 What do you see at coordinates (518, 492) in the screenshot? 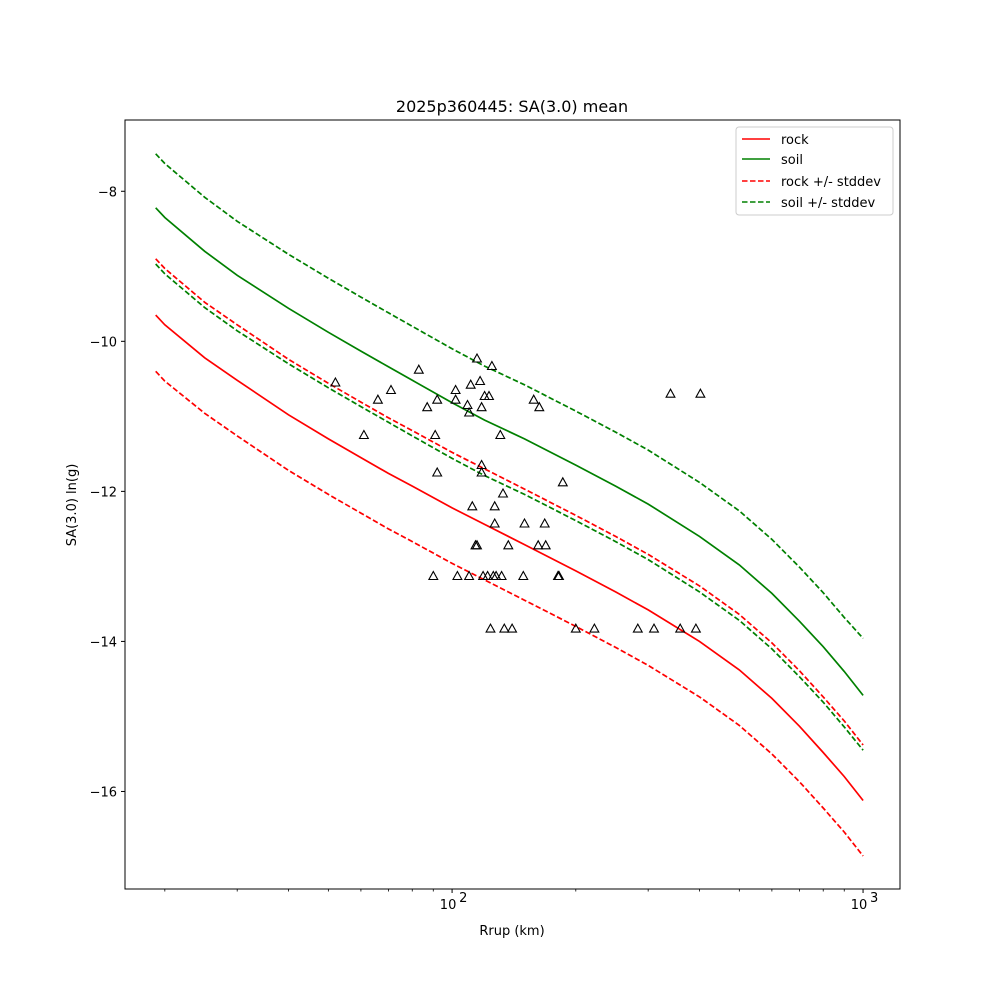
I see `observation-points` at bounding box center [518, 492].